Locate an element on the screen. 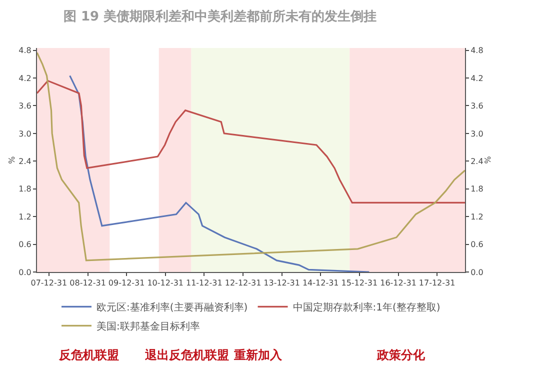 The image size is (550, 372). y-tick-label: 4.2 is located at coordinates (25, 78).